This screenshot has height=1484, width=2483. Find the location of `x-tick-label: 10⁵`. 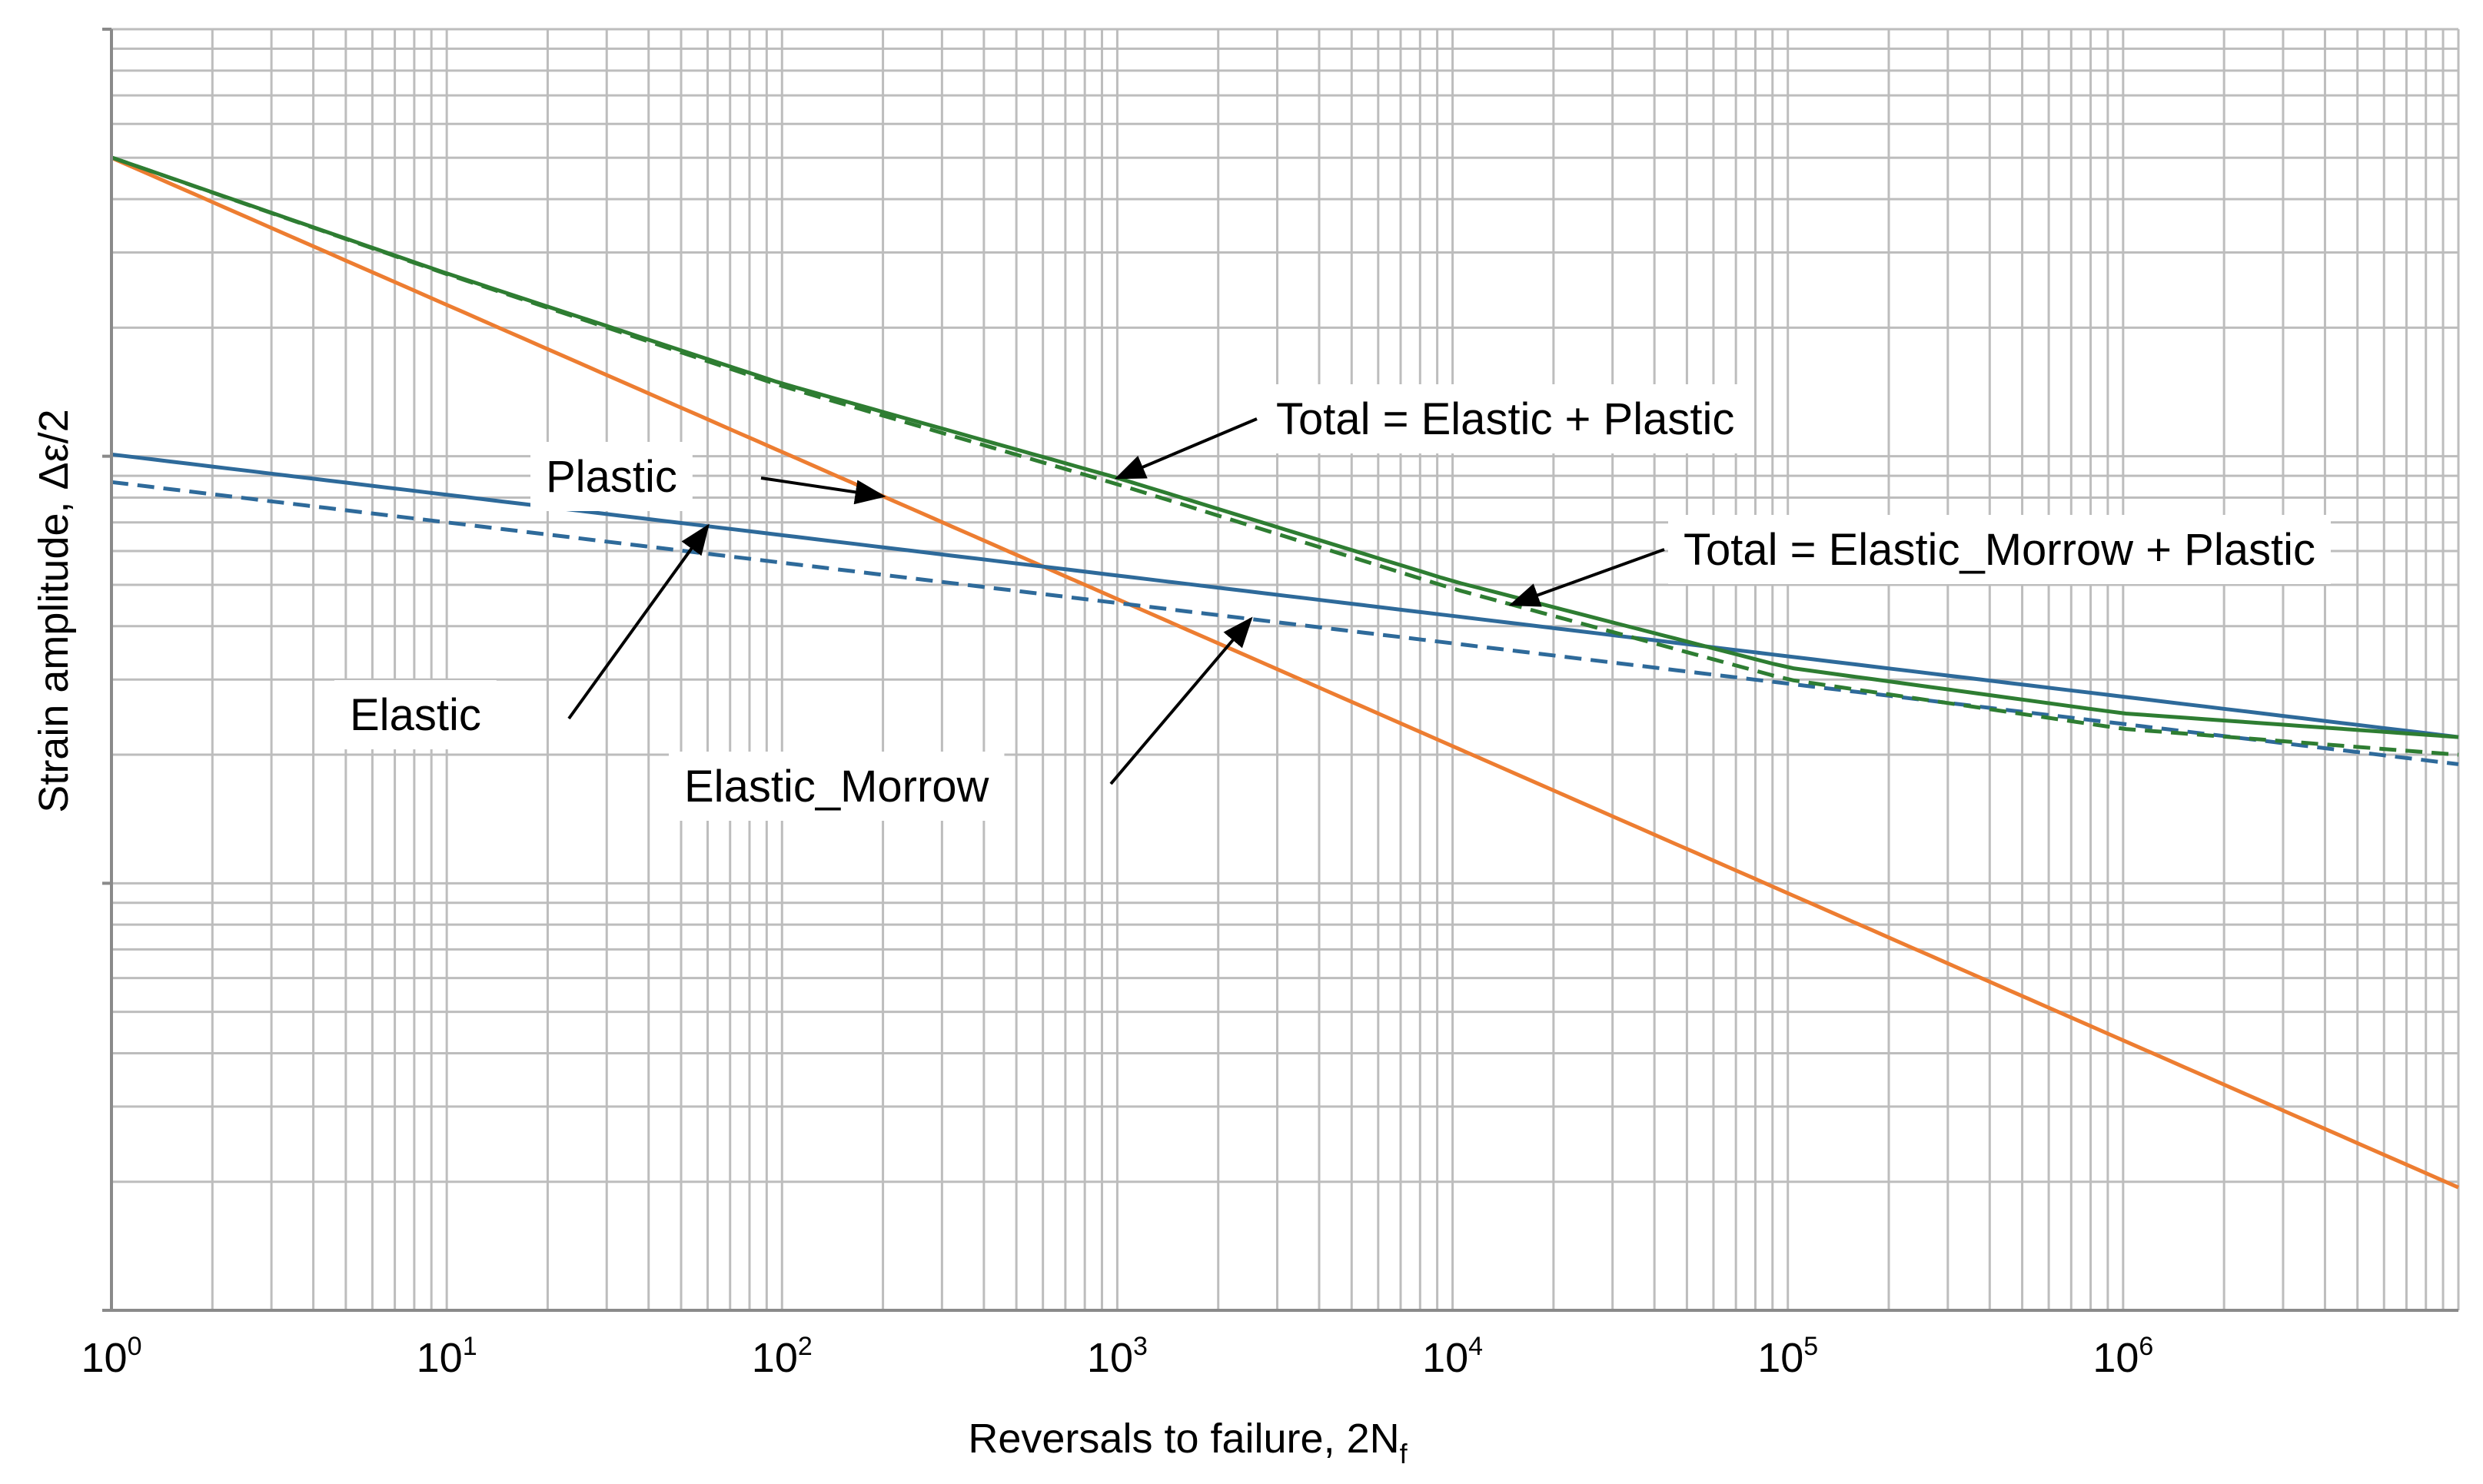

x-tick-label: 10⁵ is located at coordinates (1788, 1356).